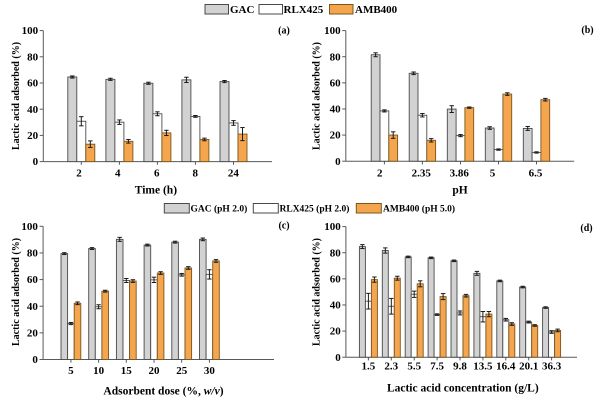 The height and width of the screenshot is (401, 600). What do you see at coordinates (460, 173) in the screenshot?
I see `svg-text: 3.86` at bounding box center [460, 173].